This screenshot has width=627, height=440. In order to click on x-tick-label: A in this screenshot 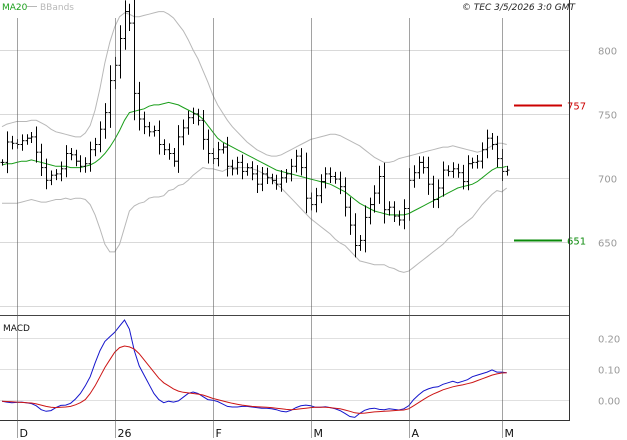, I will do `click(416, 433)`.